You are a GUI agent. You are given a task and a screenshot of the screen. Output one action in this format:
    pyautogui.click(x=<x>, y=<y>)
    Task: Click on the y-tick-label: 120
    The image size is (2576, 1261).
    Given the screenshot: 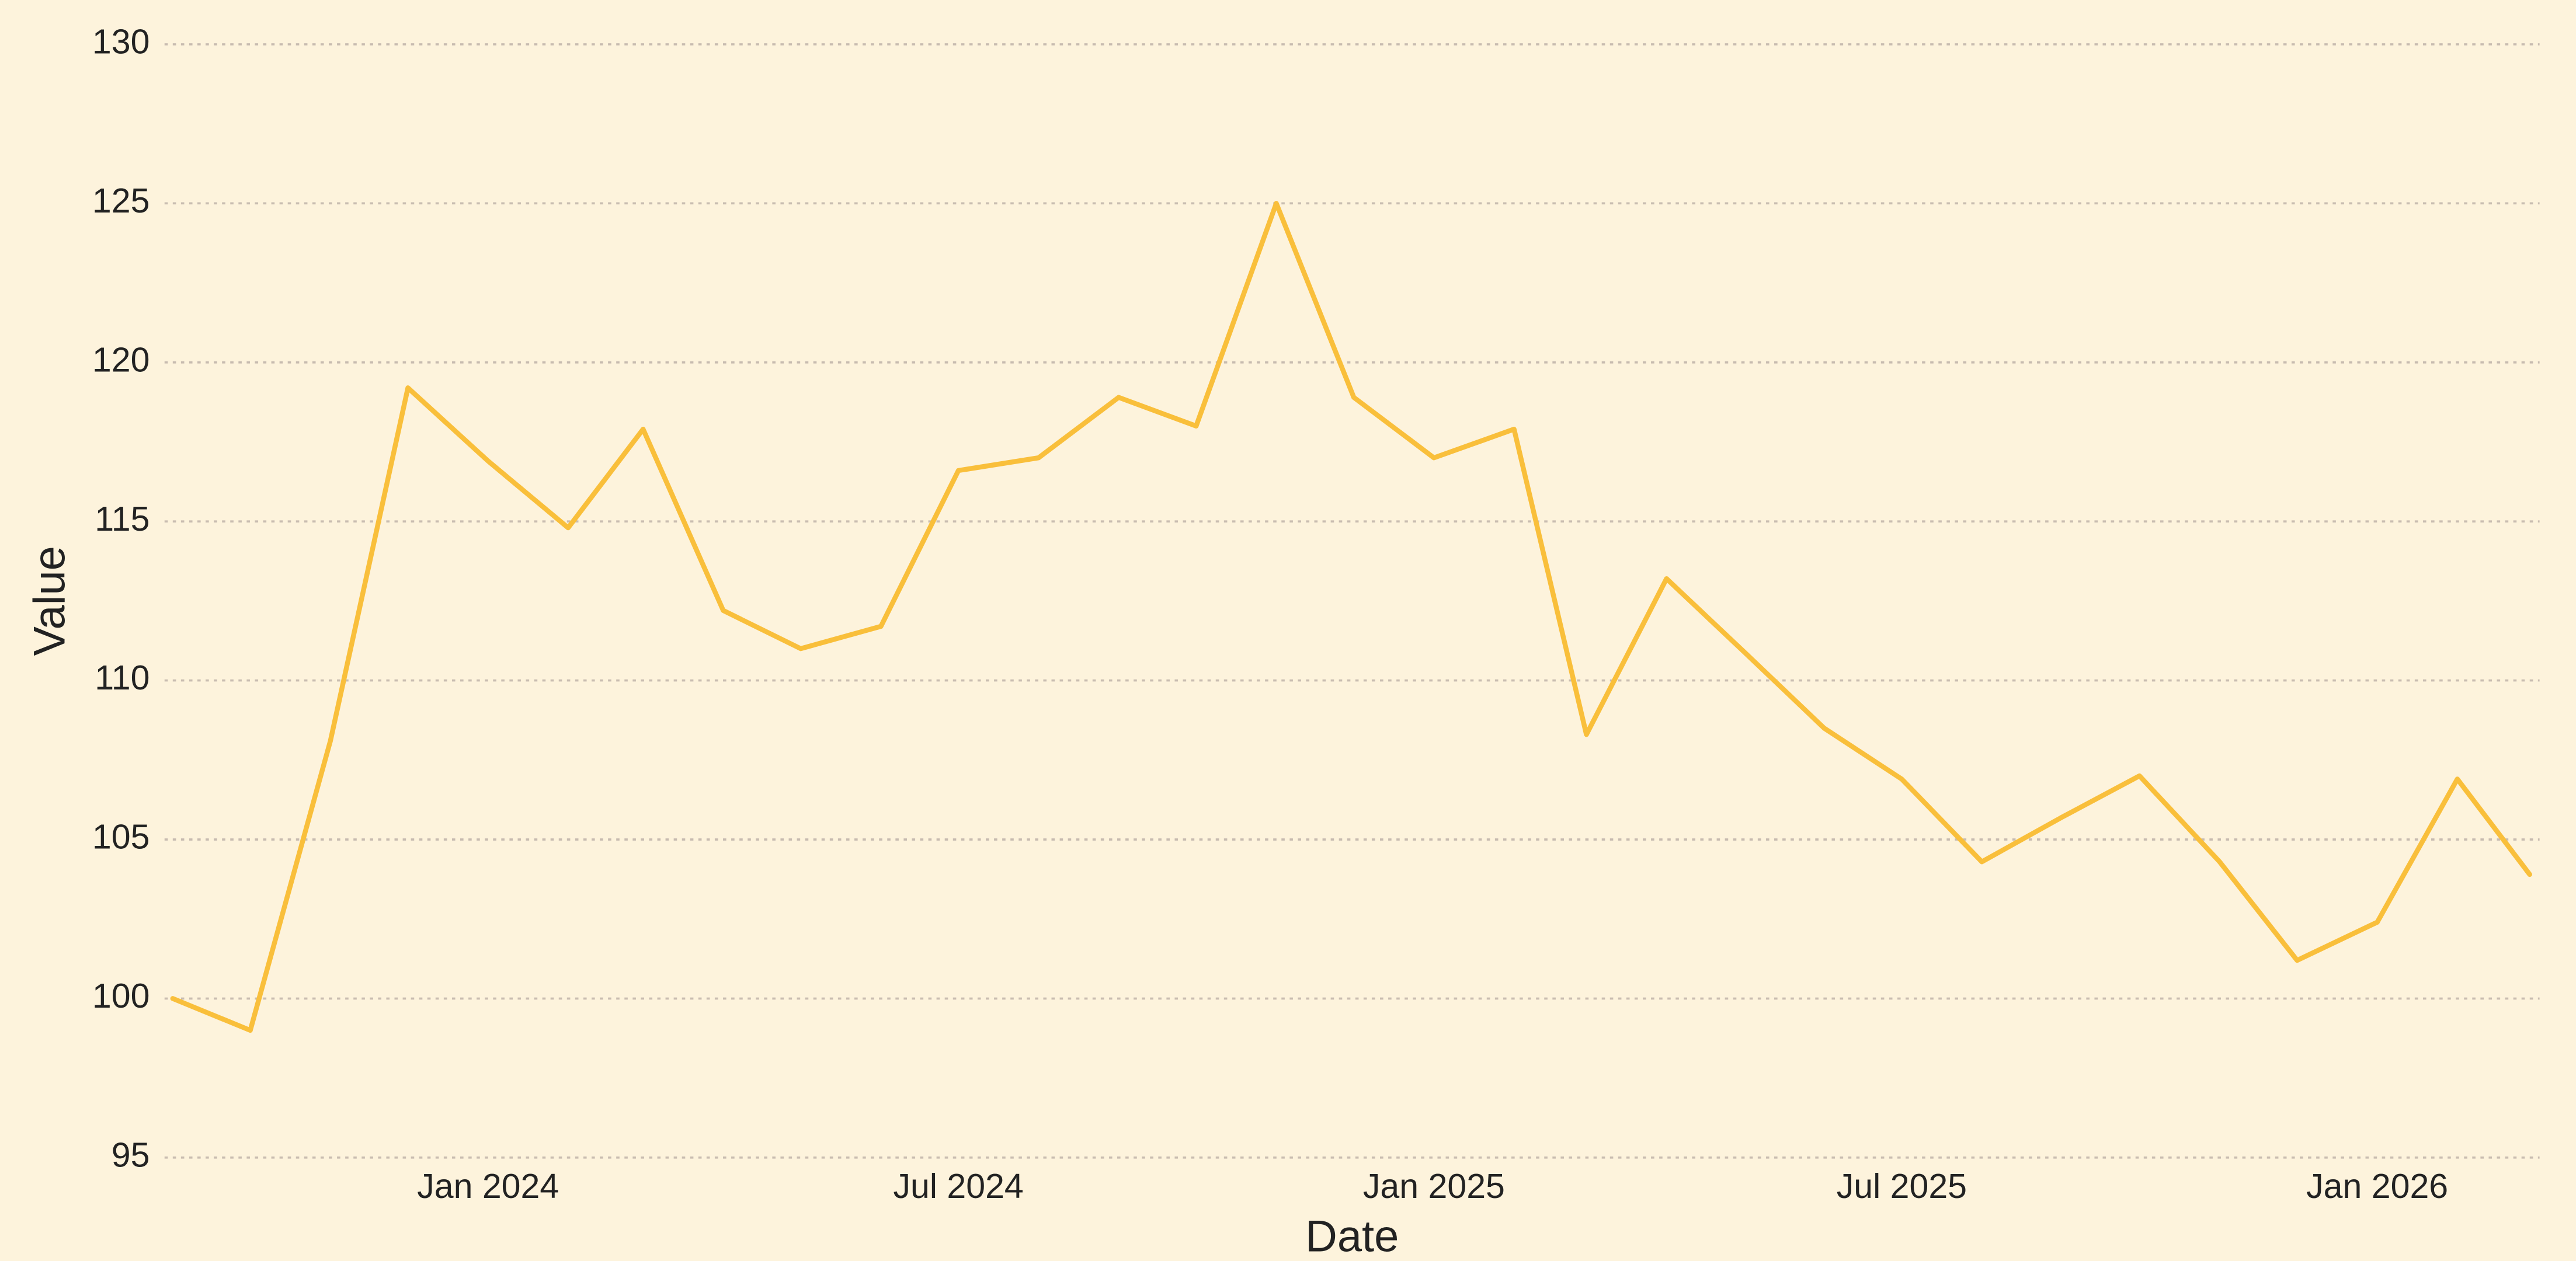 What is the action you would take?
    pyautogui.click(x=121, y=359)
    